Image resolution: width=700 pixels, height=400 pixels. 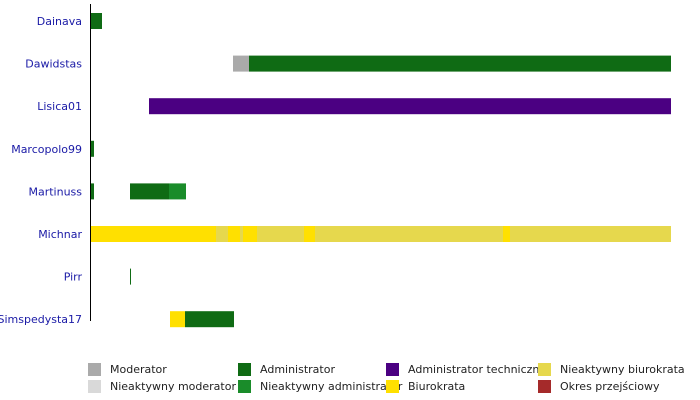 I want to click on user-label: Martinuss, so click(x=55, y=191).